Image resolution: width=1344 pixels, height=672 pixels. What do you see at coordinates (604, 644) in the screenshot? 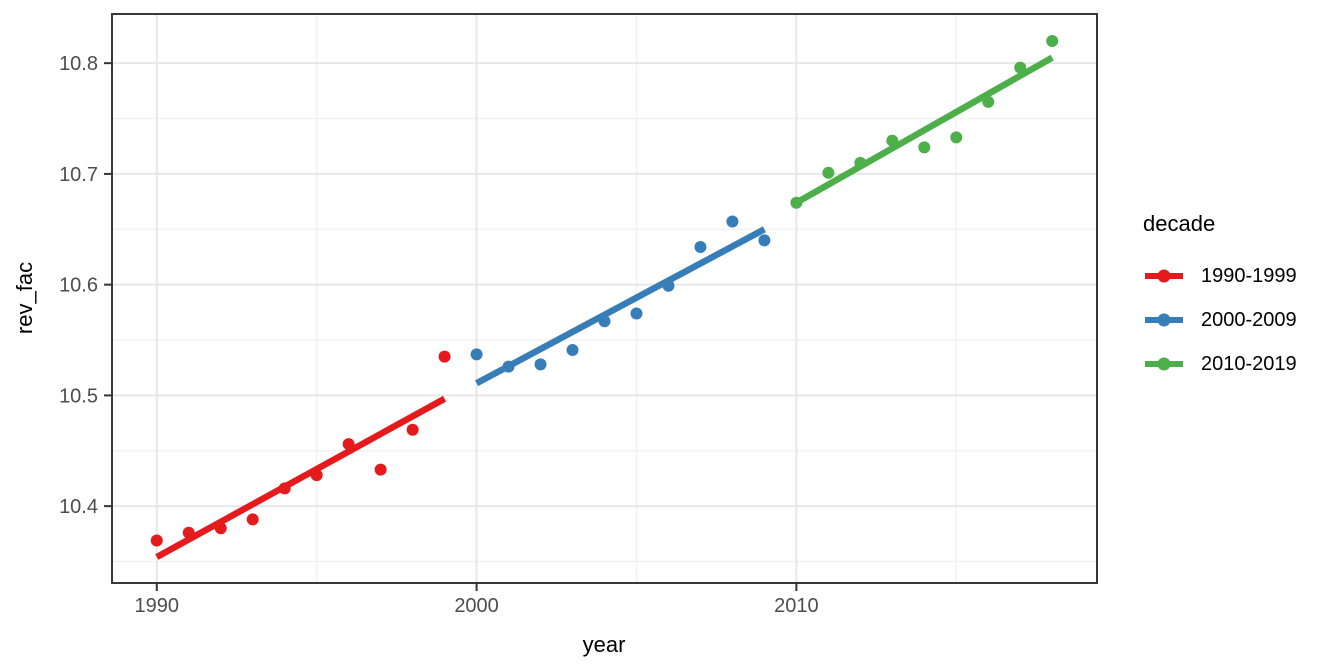
I see `x-axis-title: year` at bounding box center [604, 644].